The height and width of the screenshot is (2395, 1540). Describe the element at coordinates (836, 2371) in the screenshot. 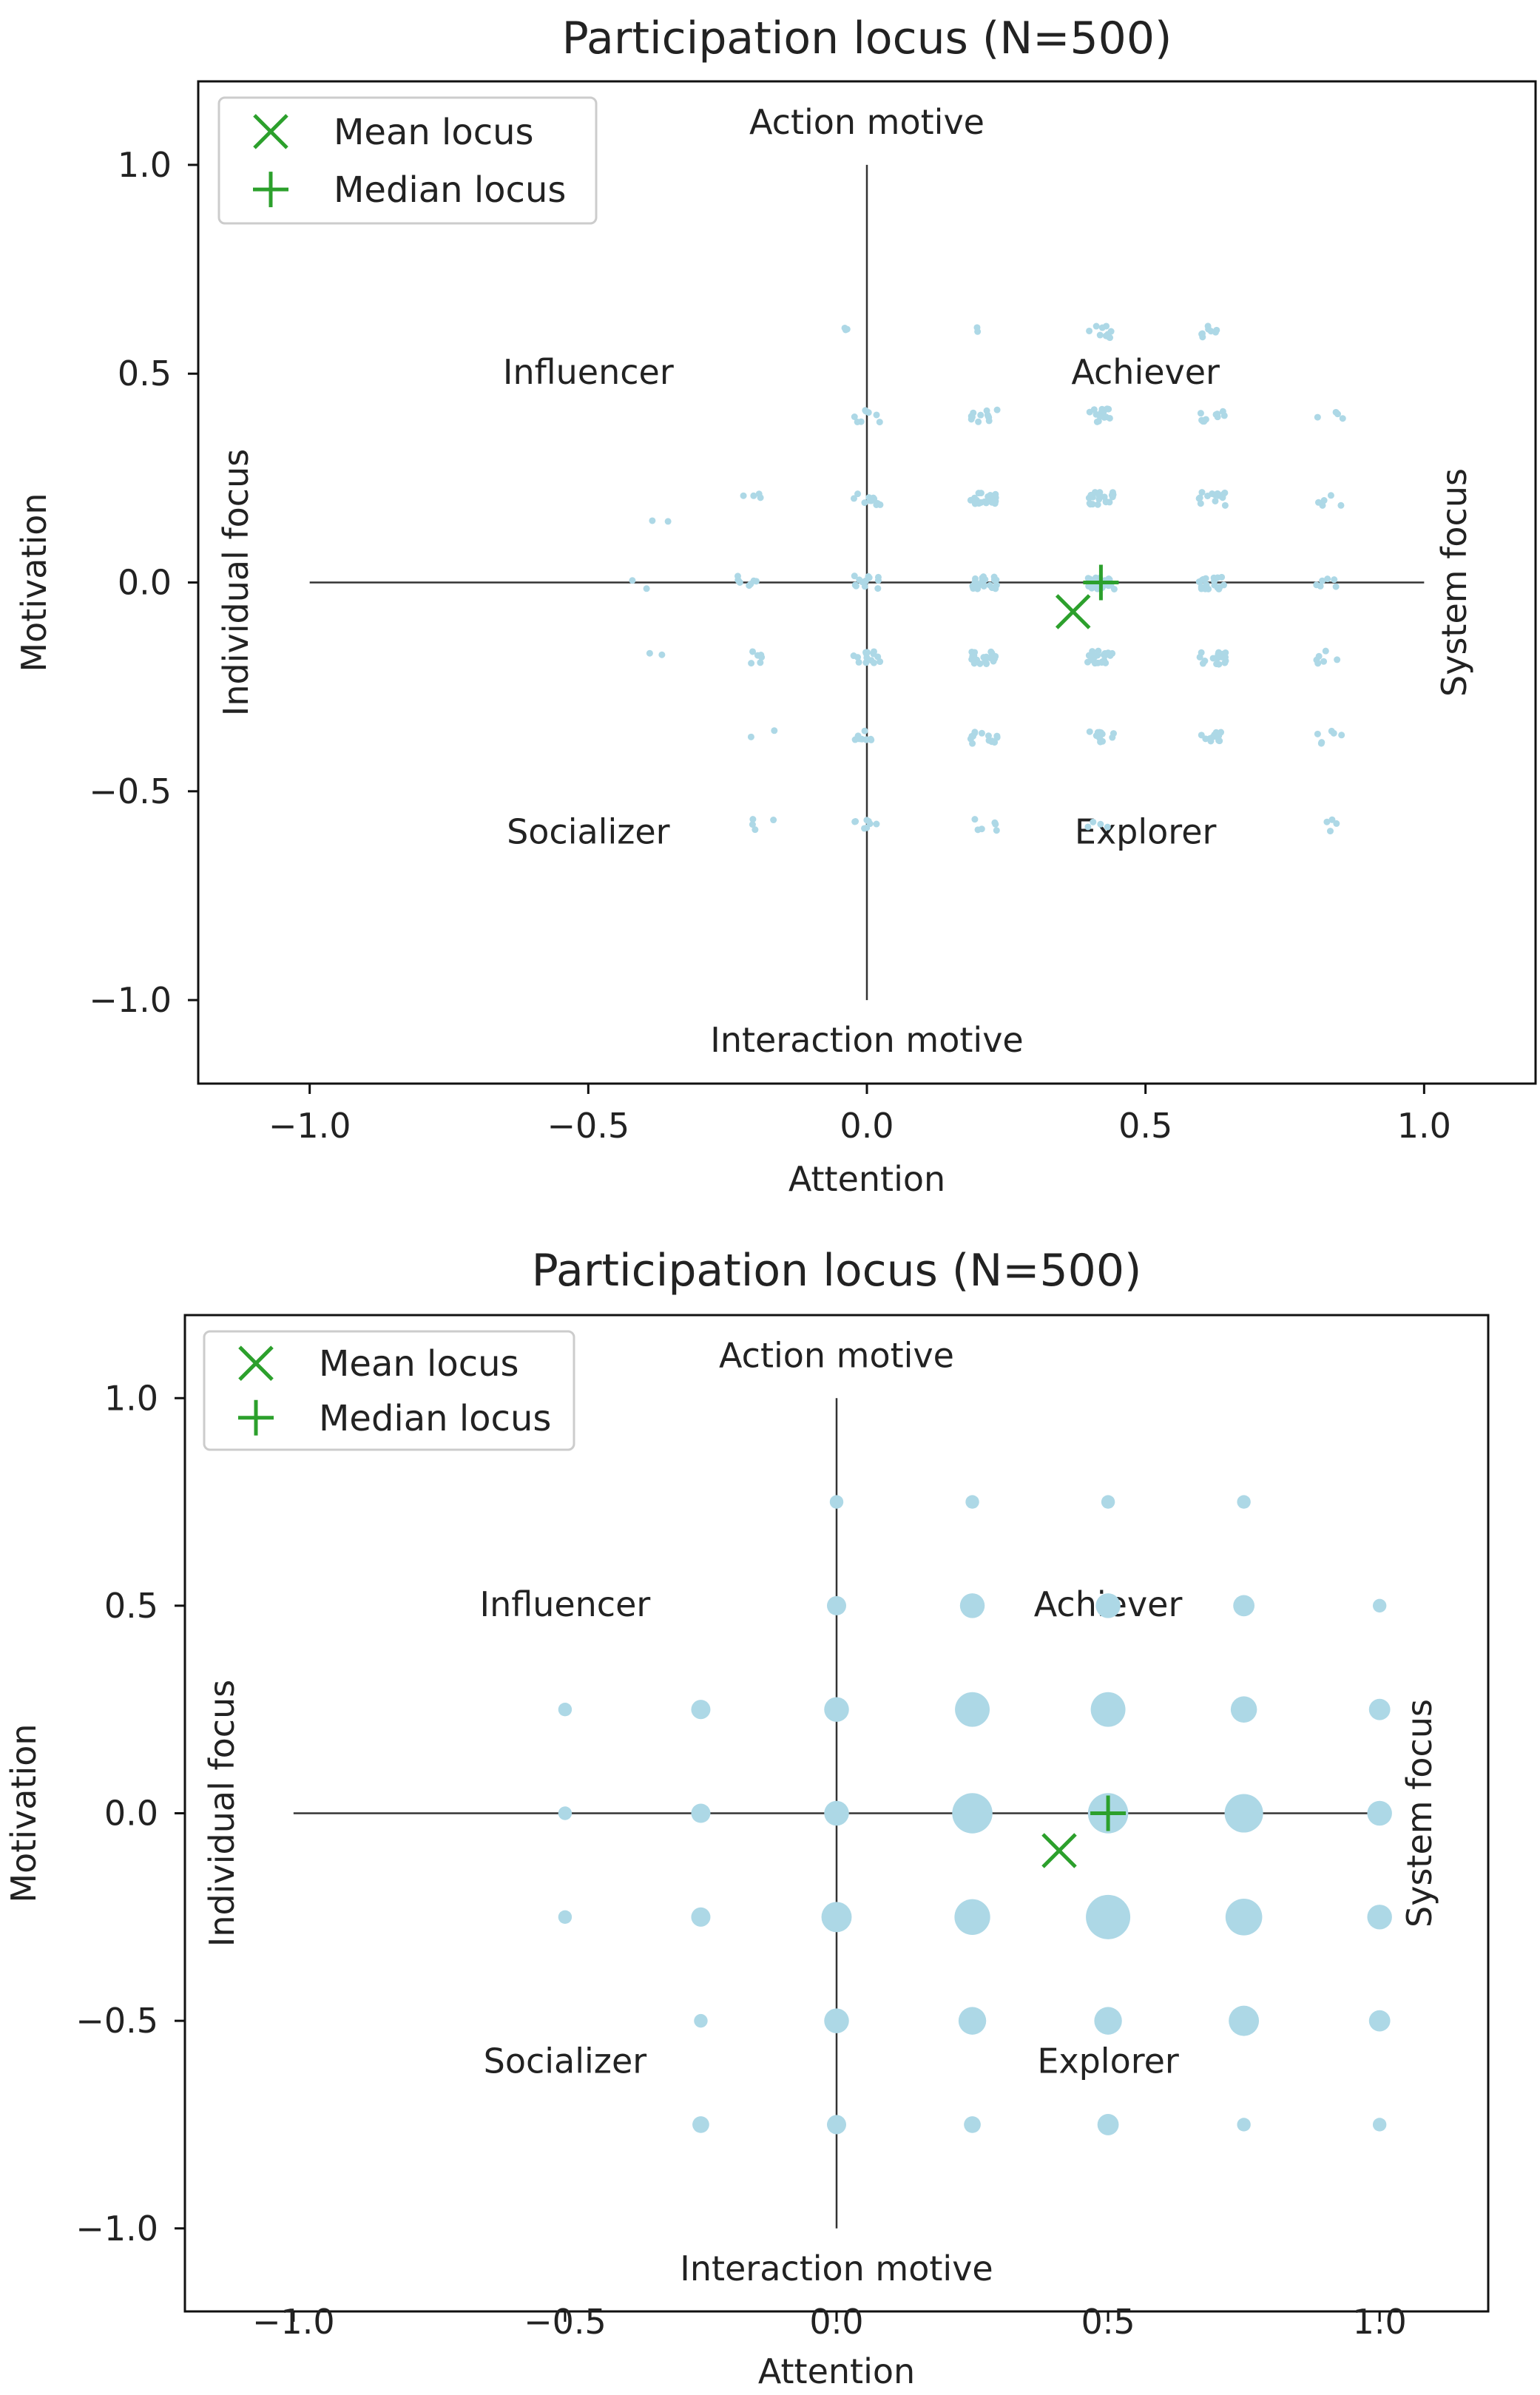

I see `x-axis-label: Attention` at that location.